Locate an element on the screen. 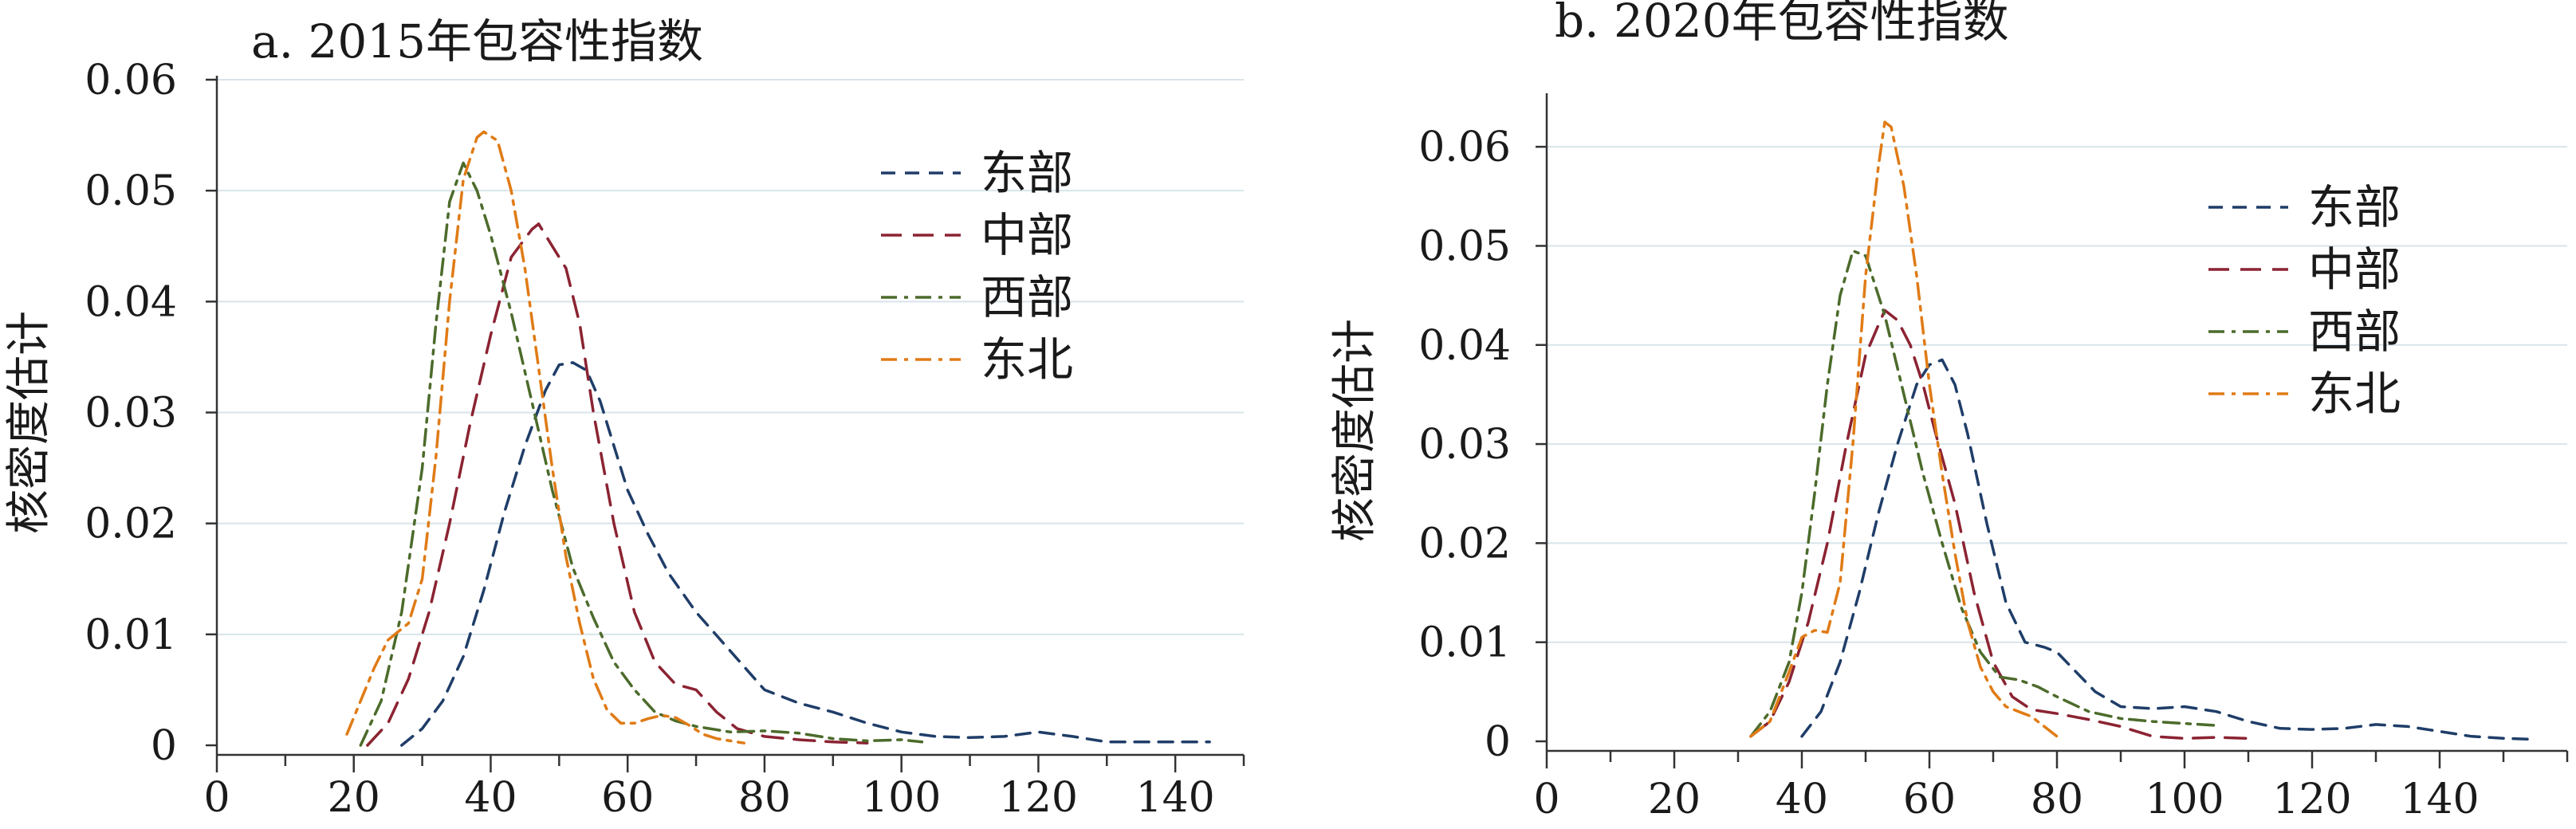  panel-a-y-axis-label: 核密度估计 is located at coordinates (29, 422).